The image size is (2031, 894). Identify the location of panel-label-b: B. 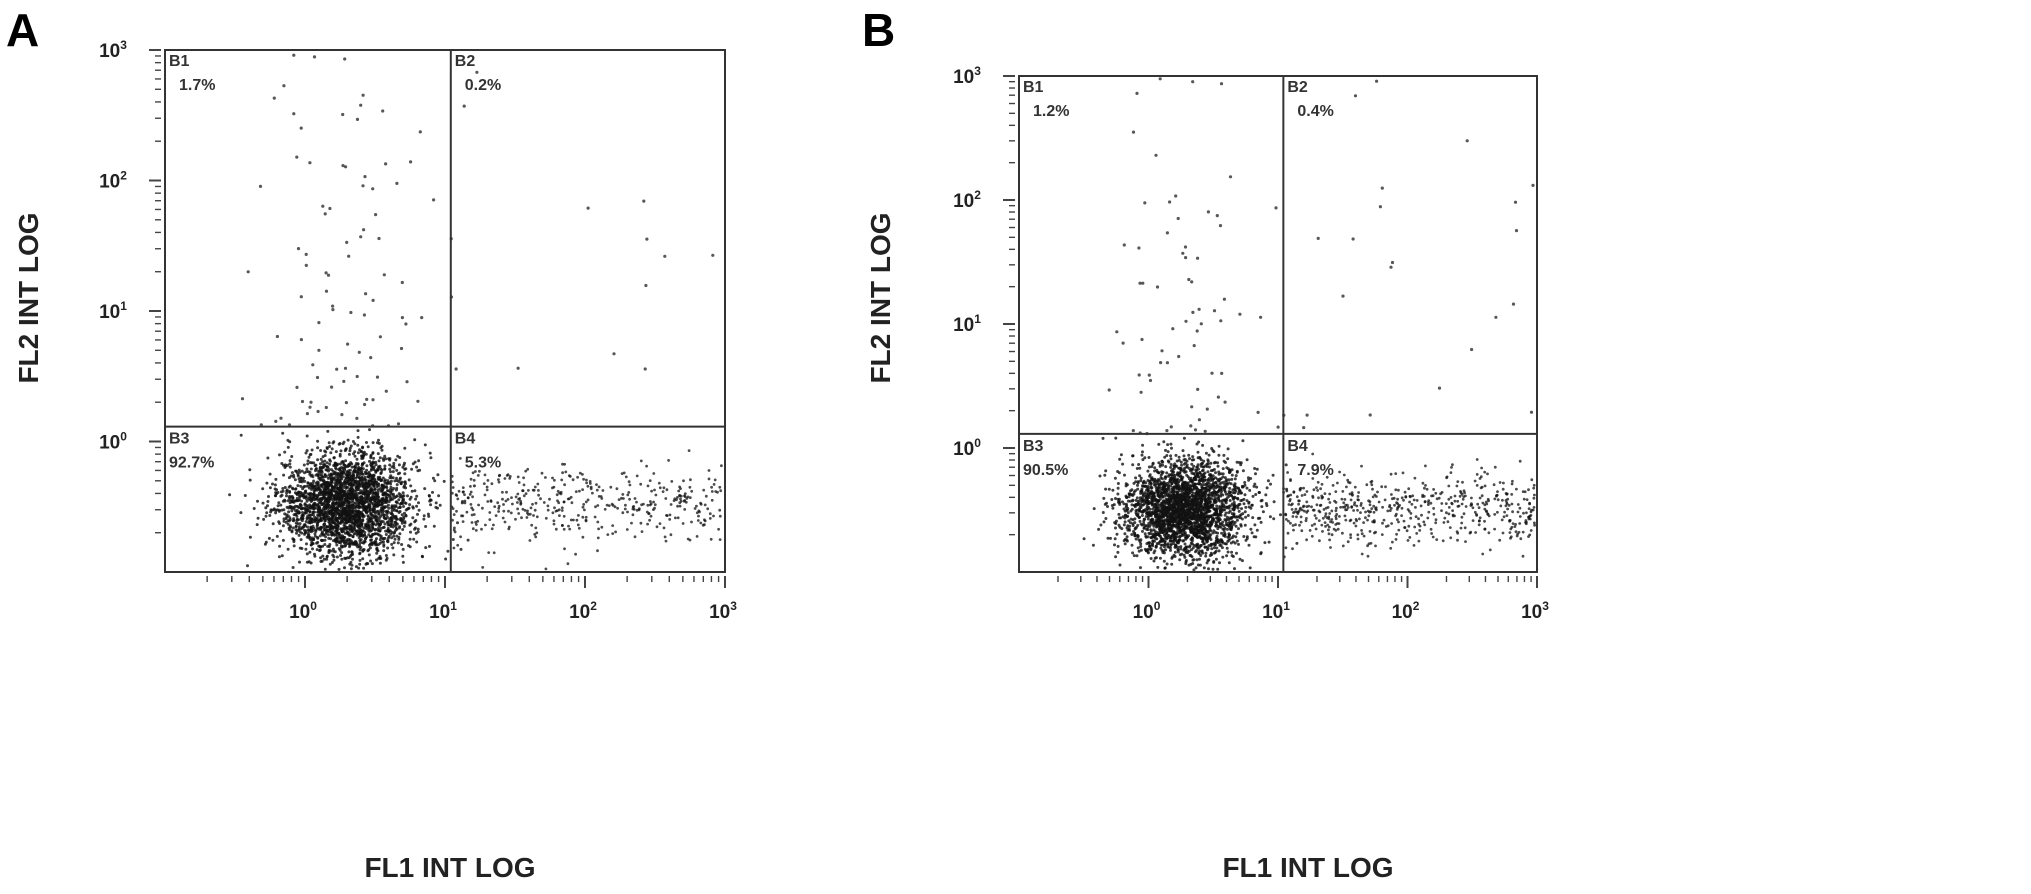
(878, 30).